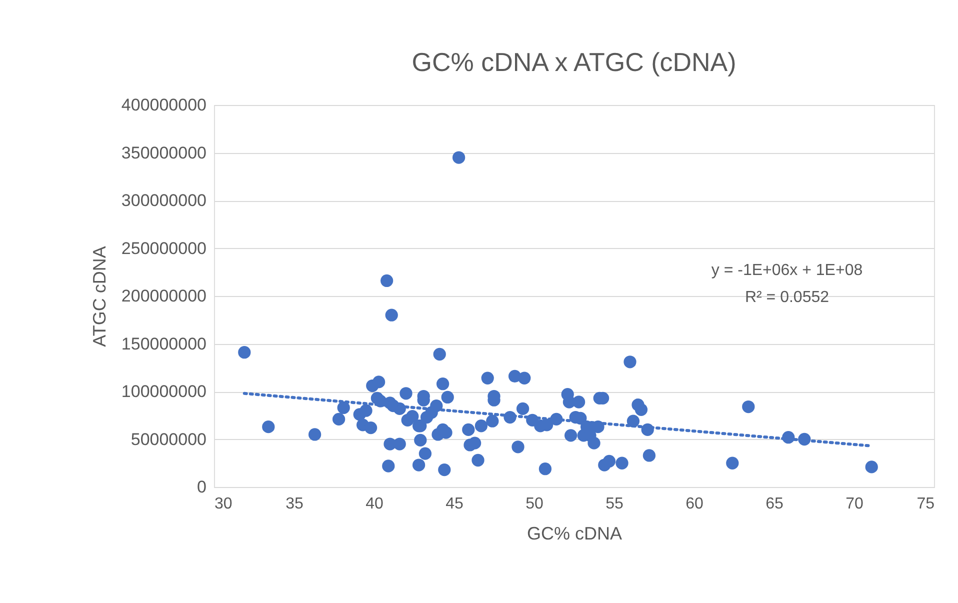 The image size is (958, 603). What do you see at coordinates (695, 504) in the screenshot?
I see `x-tick-label: 60` at bounding box center [695, 504].